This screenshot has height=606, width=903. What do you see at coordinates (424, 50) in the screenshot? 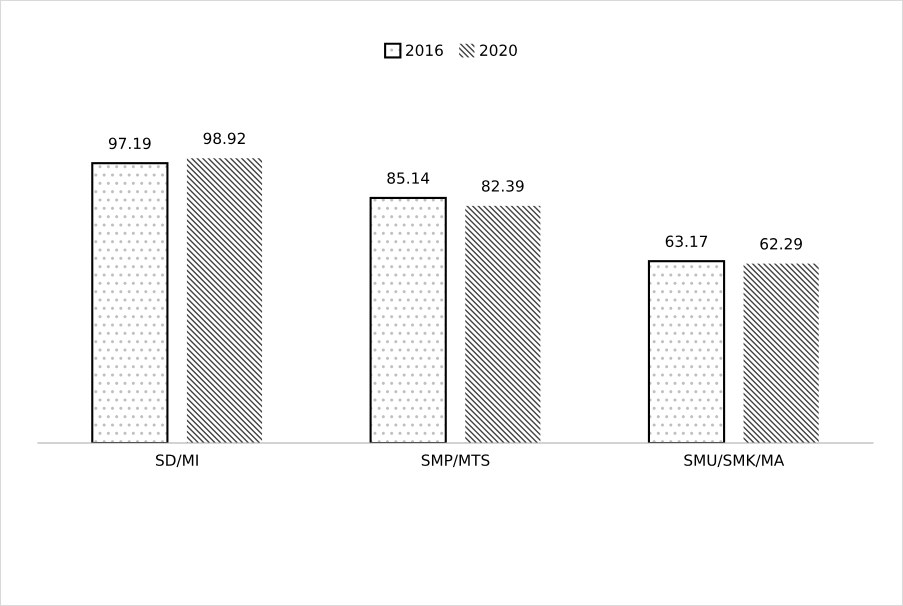
I see `legend-label: 2016` at bounding box center [424, 50].